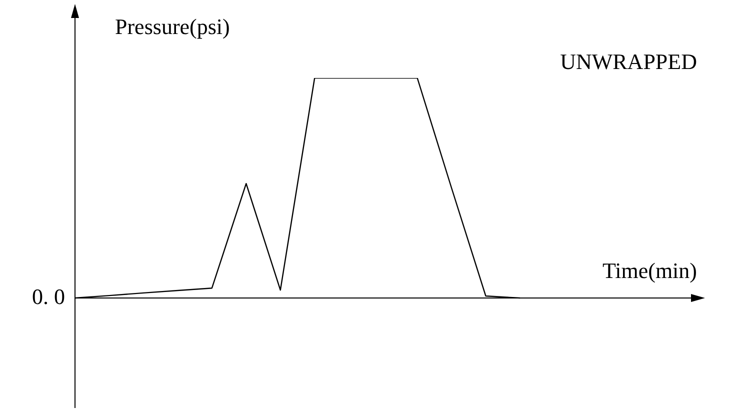 The image size is (732, 416). Describe the element at coordinates (649, 270) in the screenshot. I see `x-axis-title: Time(min)` at that location.